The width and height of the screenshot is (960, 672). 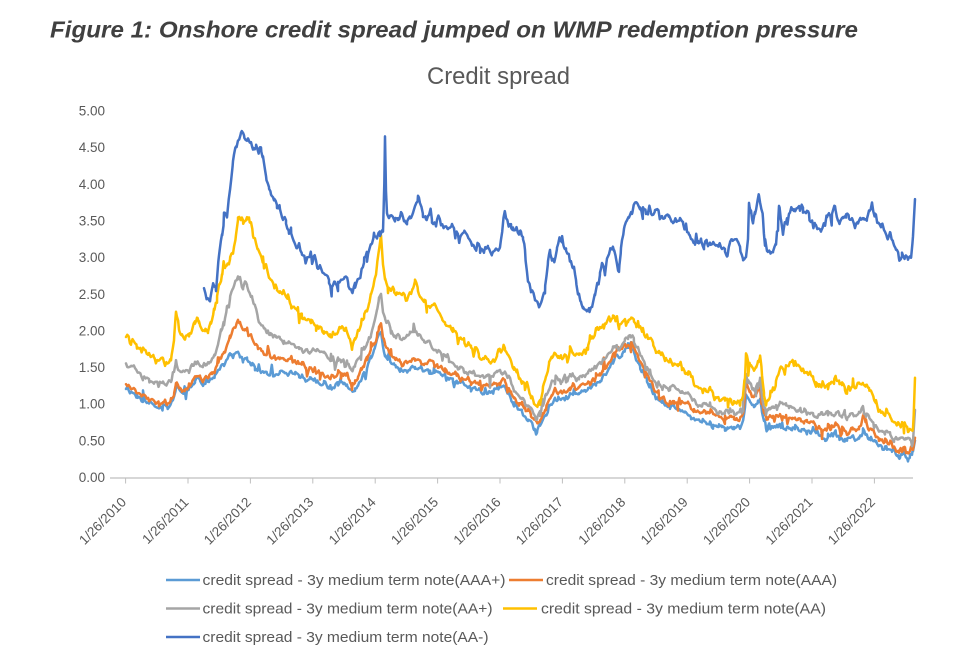 I want to click on svg-text: 5.00, so click(x=92, y=111).